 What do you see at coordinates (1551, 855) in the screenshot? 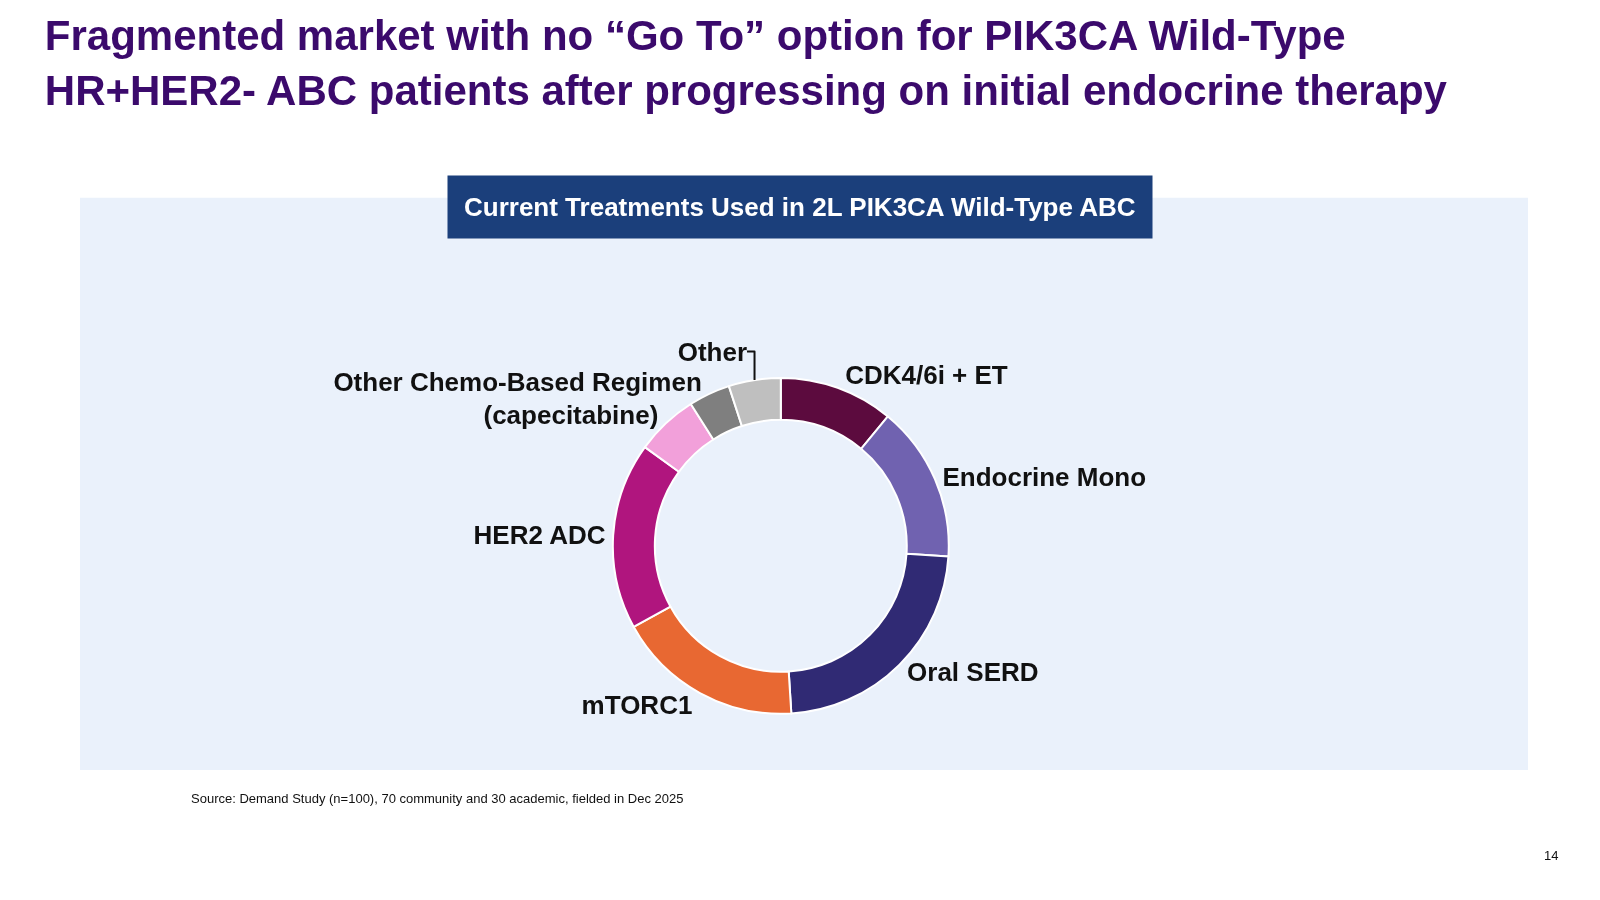
I see `text: 14` at bounding box center [1551, 855].